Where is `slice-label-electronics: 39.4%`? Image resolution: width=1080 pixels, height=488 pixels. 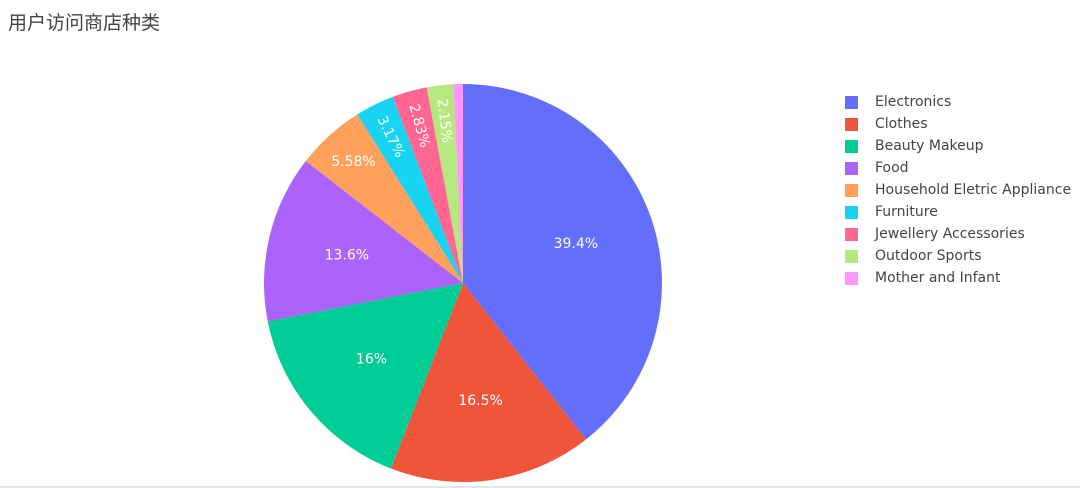
slice-label-electronics: 39.4% is located at coordinates (576, 244).